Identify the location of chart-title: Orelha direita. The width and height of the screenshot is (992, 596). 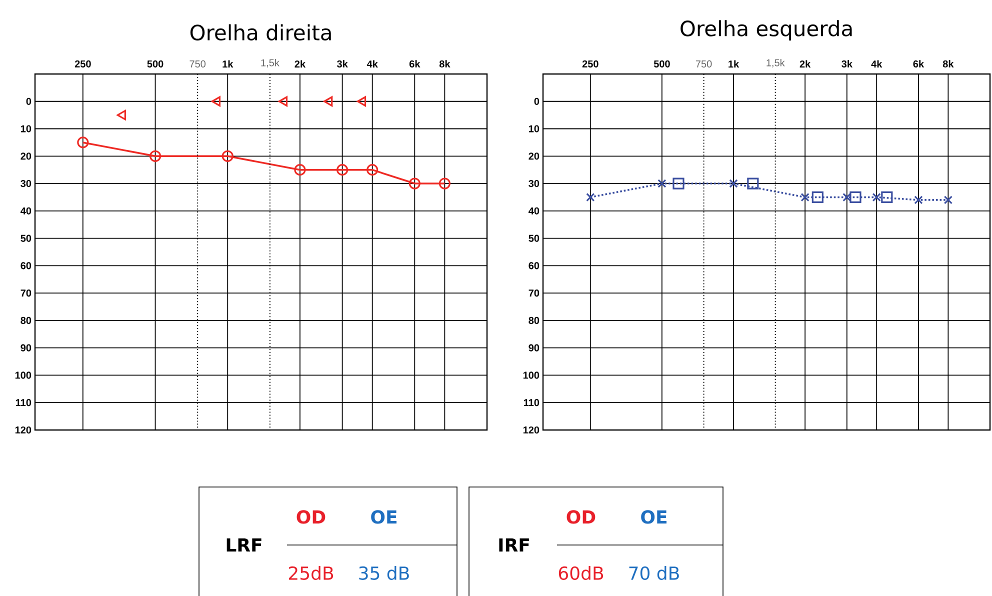
(260, 32).